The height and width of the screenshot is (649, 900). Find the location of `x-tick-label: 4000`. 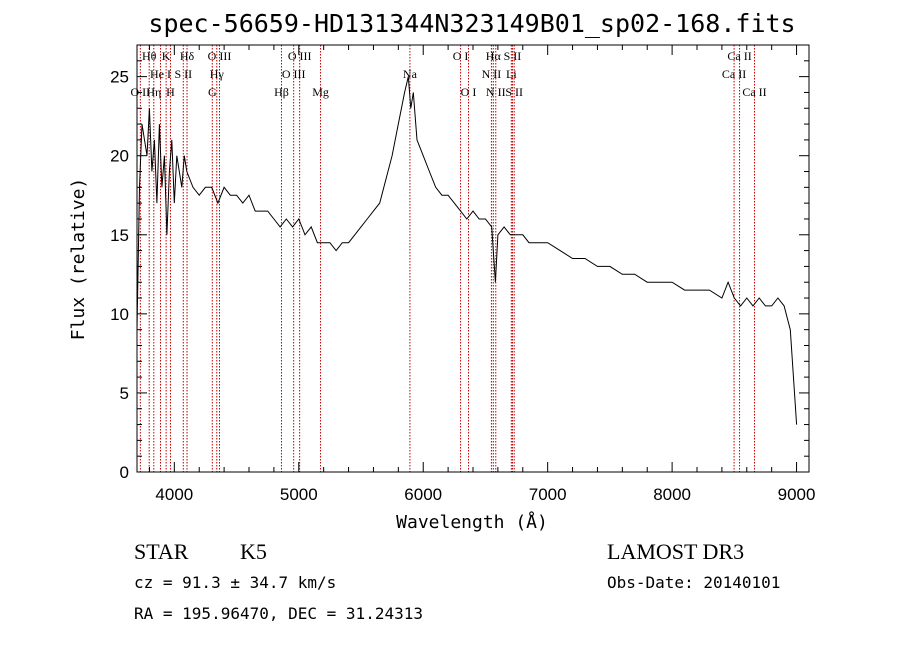

x-tick-label: 4000 is located at coordinates (174, 494).